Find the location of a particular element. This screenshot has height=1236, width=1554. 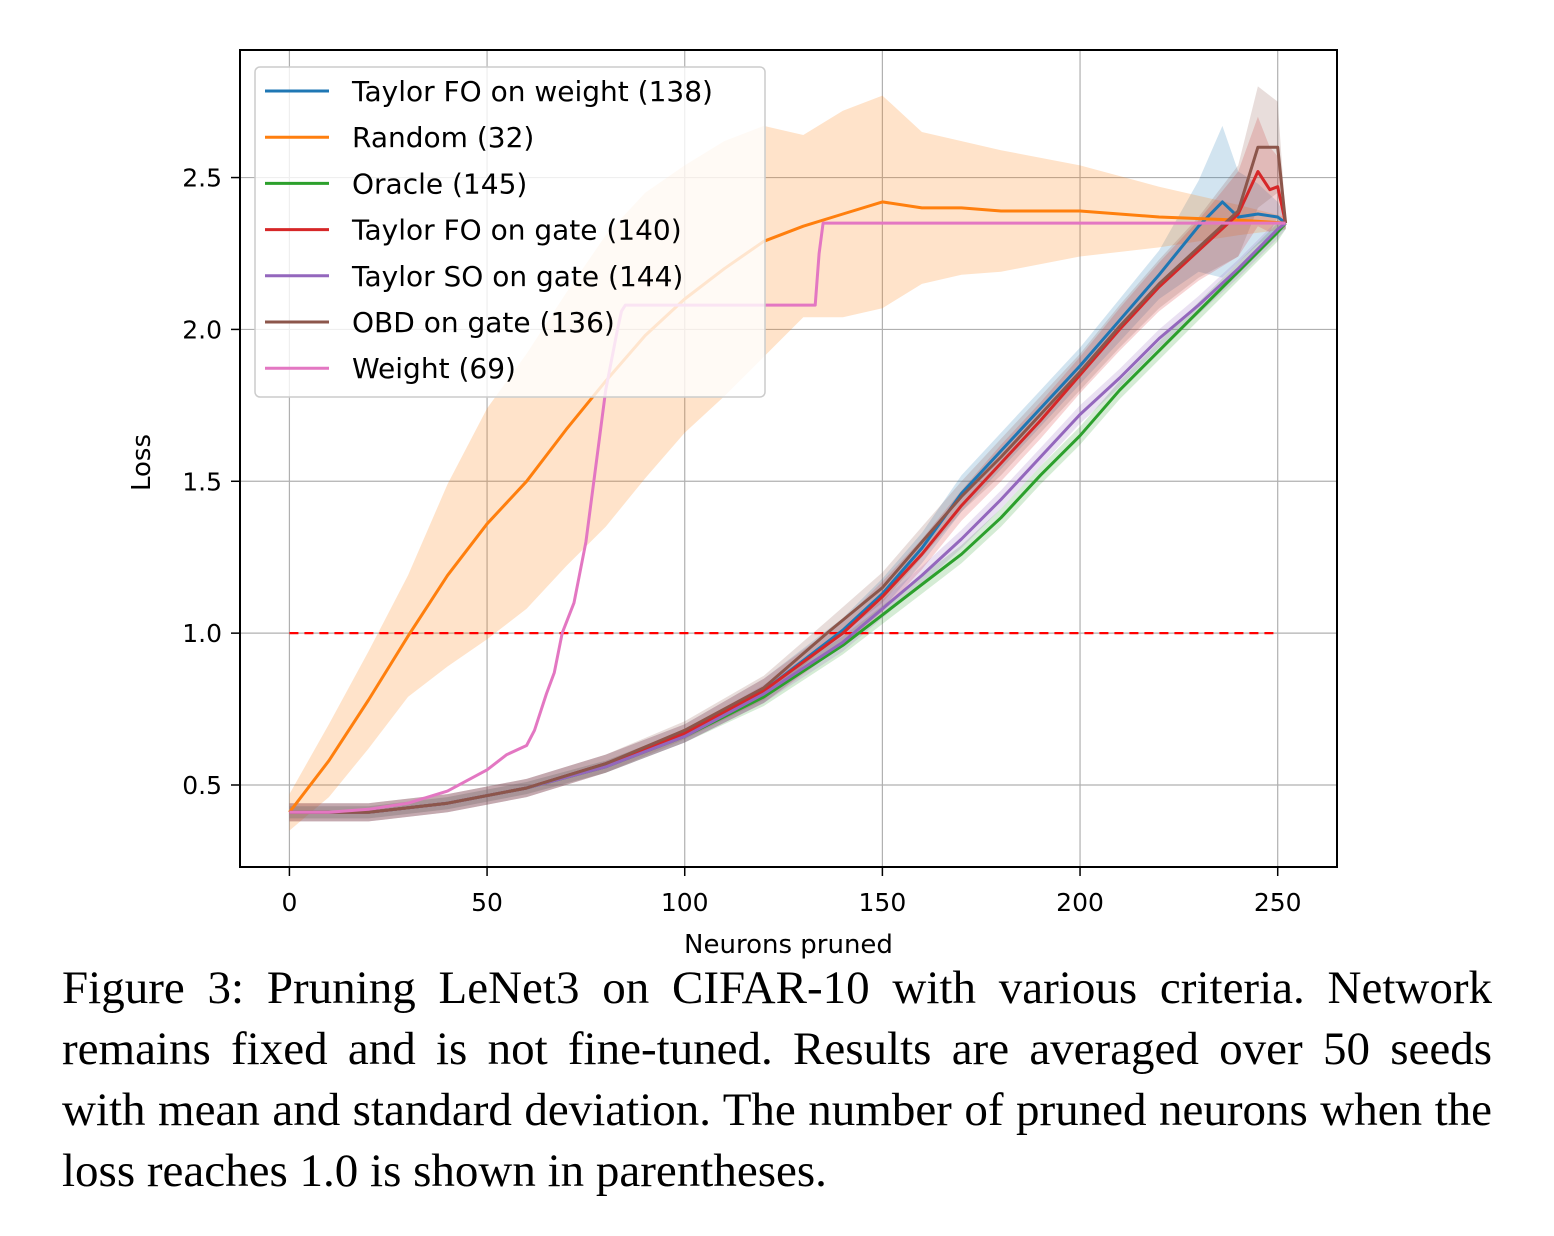

y-tick-label-0: 0.5 is located at coordinates (202, 785).